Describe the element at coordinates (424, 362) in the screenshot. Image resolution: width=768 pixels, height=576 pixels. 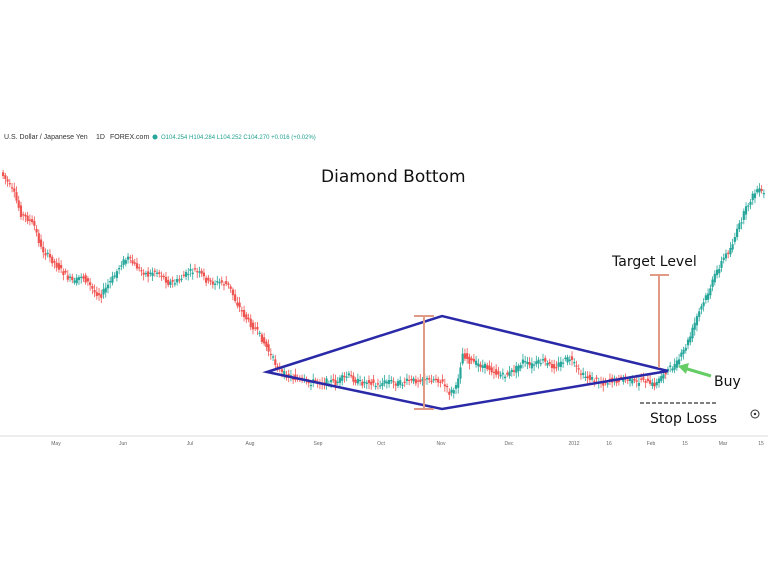
I see `pattern-height-measure` at that location.